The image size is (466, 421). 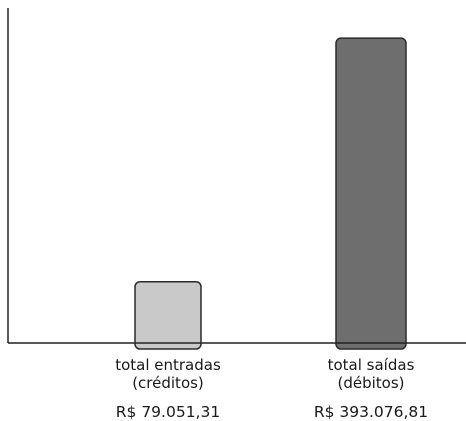 I want to click on category-label-entradas-line1: total entradas, so click(x=168, y=365).